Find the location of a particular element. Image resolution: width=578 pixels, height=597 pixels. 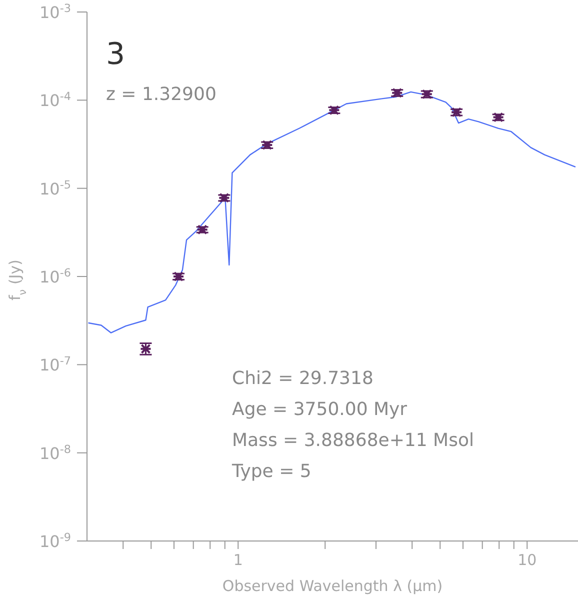

y-tick-label: 10$^{-7}$ is located at coordinates (55, 364).